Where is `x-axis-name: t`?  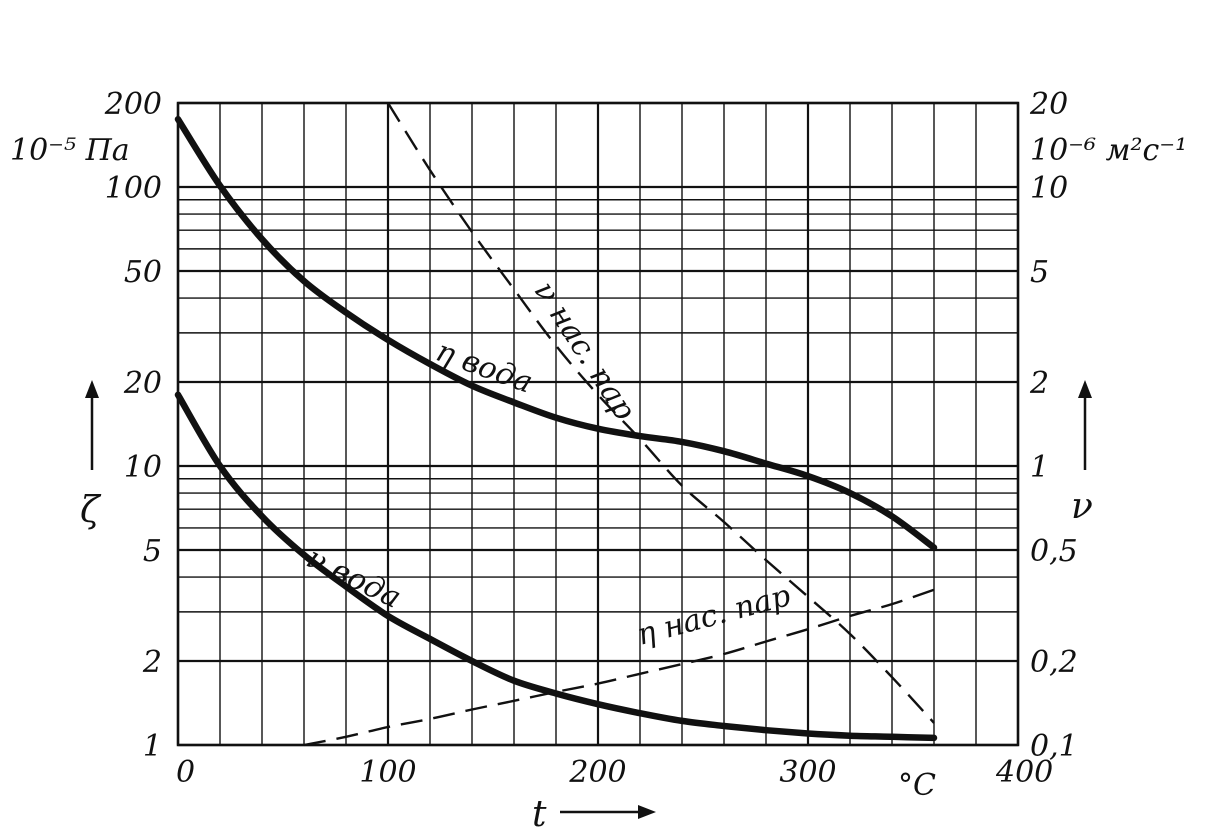
x-axis-name: t is located at coordinates (594, 814).